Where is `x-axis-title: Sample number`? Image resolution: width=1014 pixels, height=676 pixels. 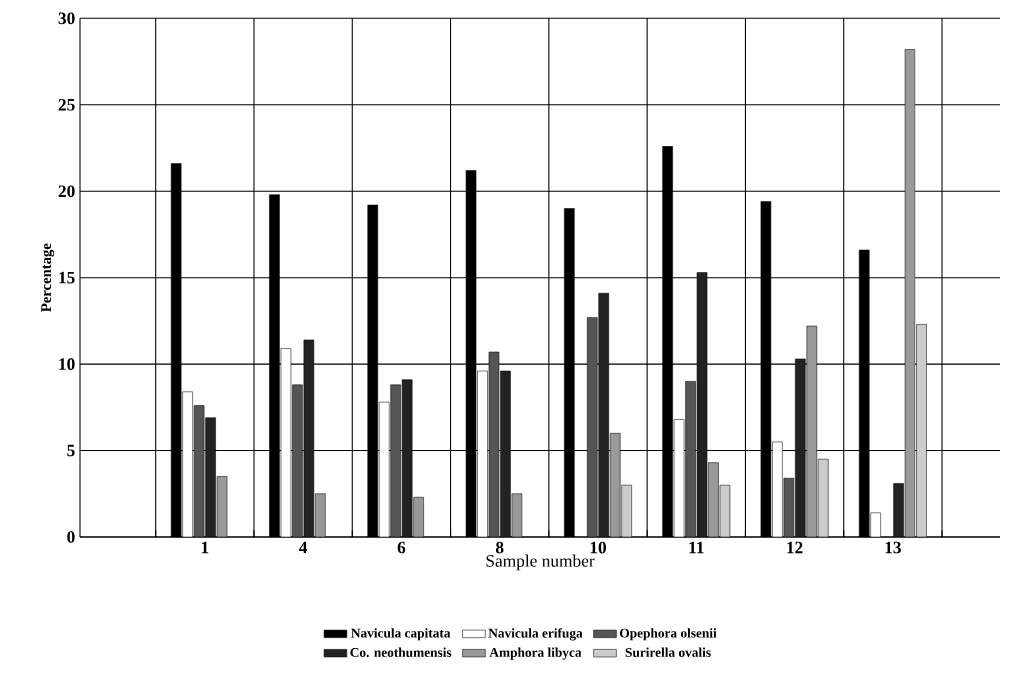
x-axis-title: Sample number is located at coordinates (540, 562).